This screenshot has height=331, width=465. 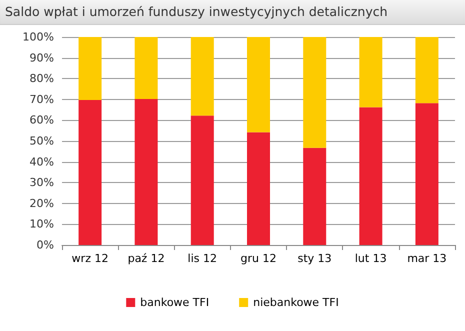 What do you see at coordinates (203, 258) in the screenshot?
I see `x-tick-label: lis 12` at bounding box center [203, 258].